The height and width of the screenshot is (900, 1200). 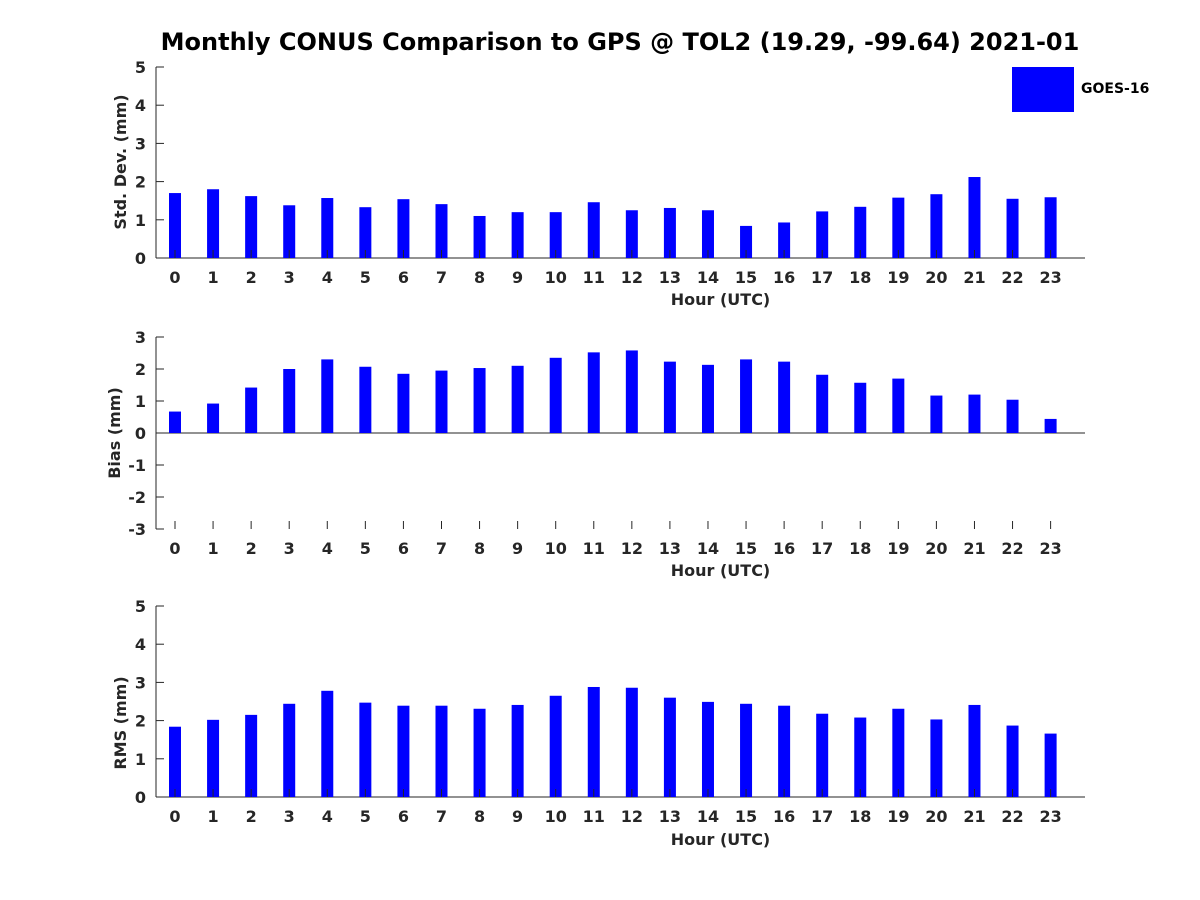 I want to click on x-tick-label: 17, so click(x=822, y=816).